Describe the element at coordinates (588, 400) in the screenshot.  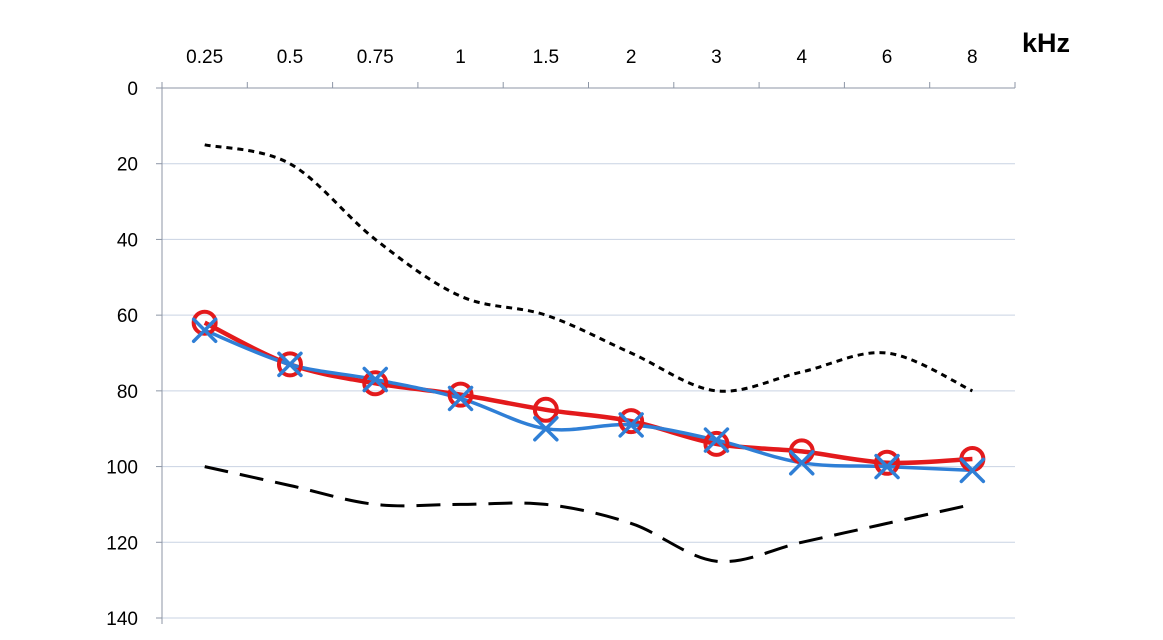
I see `cross-series-line` at that location.